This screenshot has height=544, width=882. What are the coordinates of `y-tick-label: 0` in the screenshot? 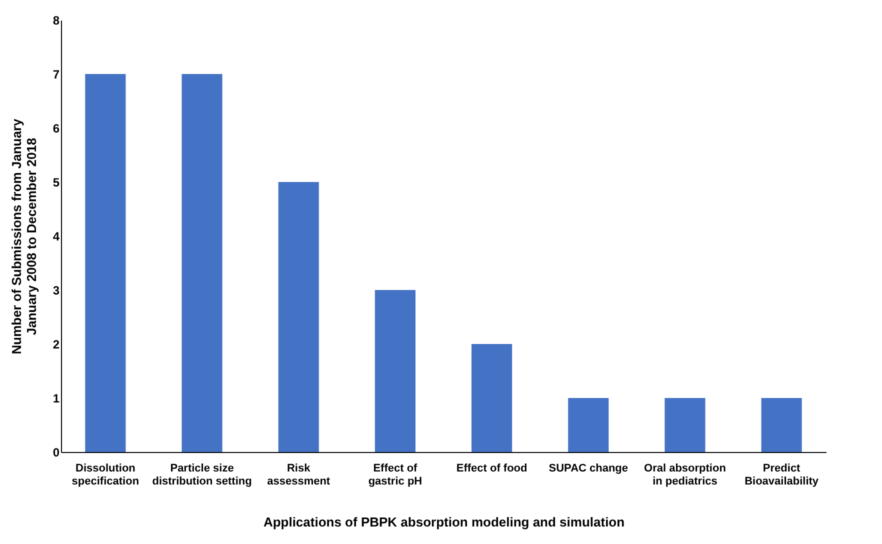 It's located at (56, 453).